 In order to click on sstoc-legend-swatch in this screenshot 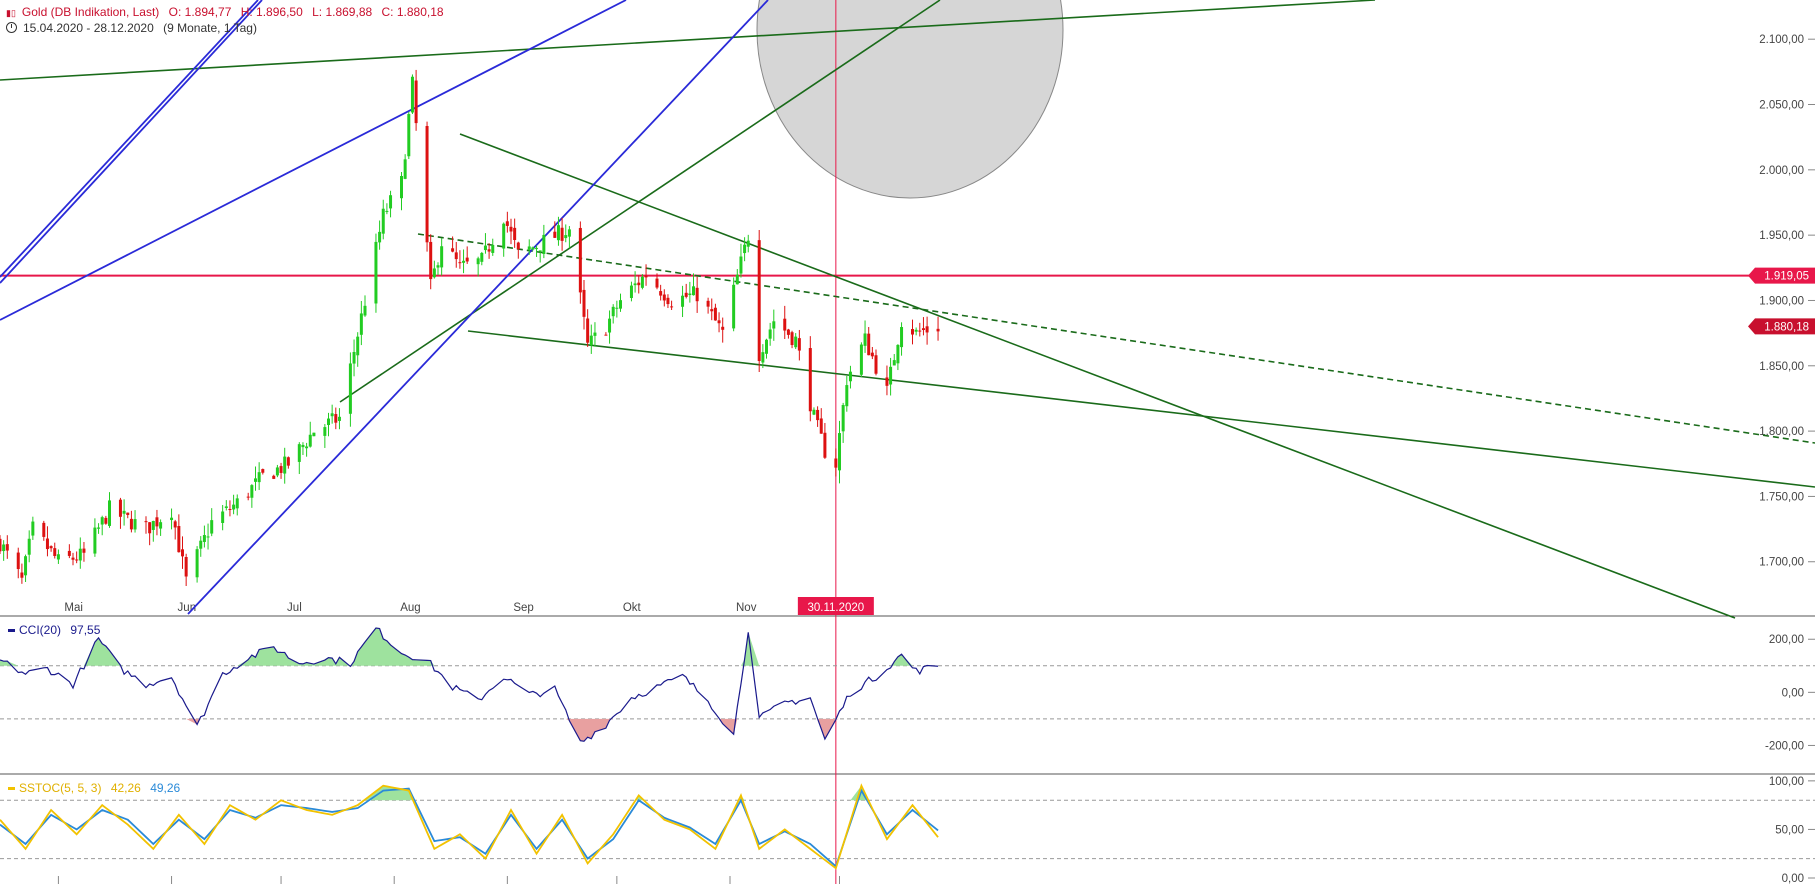, I will do `click(11, 789)`.